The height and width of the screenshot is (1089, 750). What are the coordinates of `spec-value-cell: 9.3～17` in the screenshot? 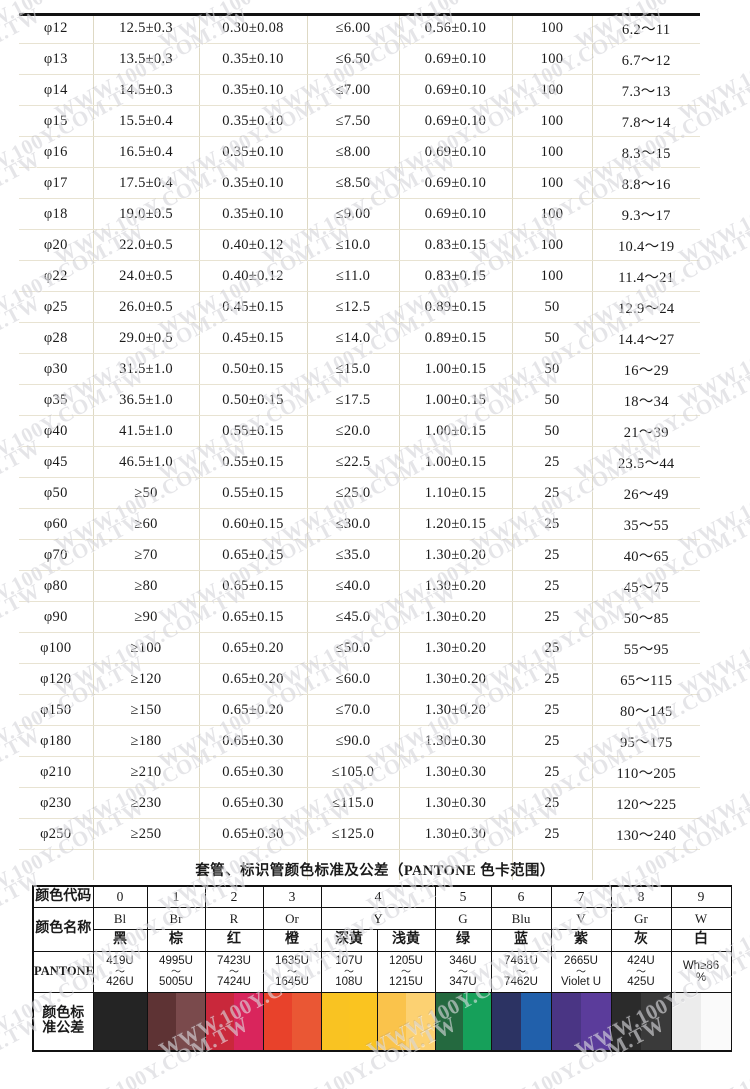 It's located at (646, 214).